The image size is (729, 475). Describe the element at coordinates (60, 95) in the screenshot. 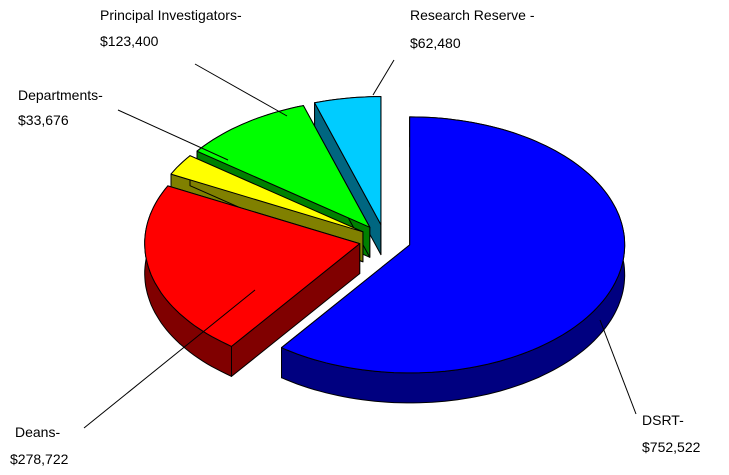

I see `slice-label: Departments-` at that location.